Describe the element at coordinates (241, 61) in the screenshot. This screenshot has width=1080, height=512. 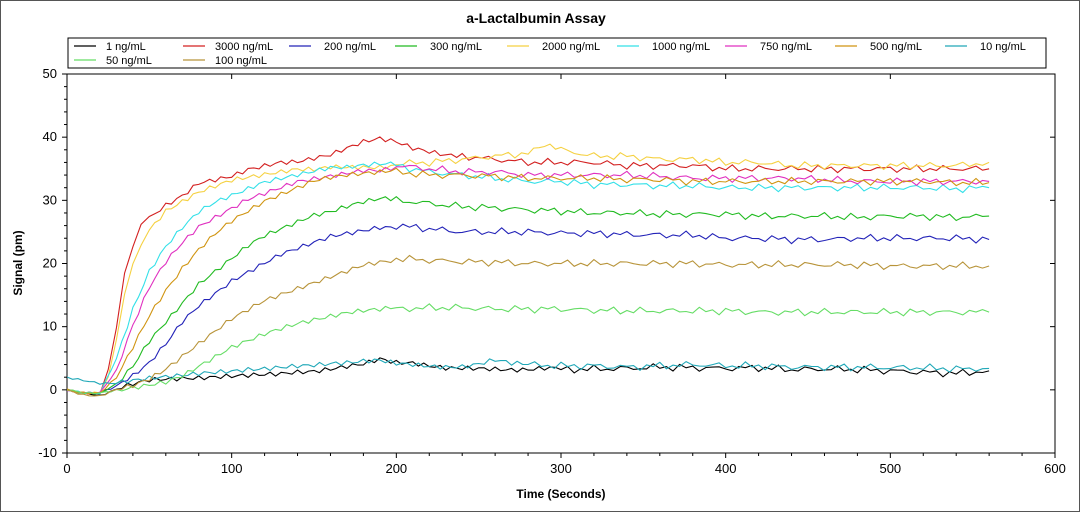
I see `legend-label: 100 ng/mL` at that location.